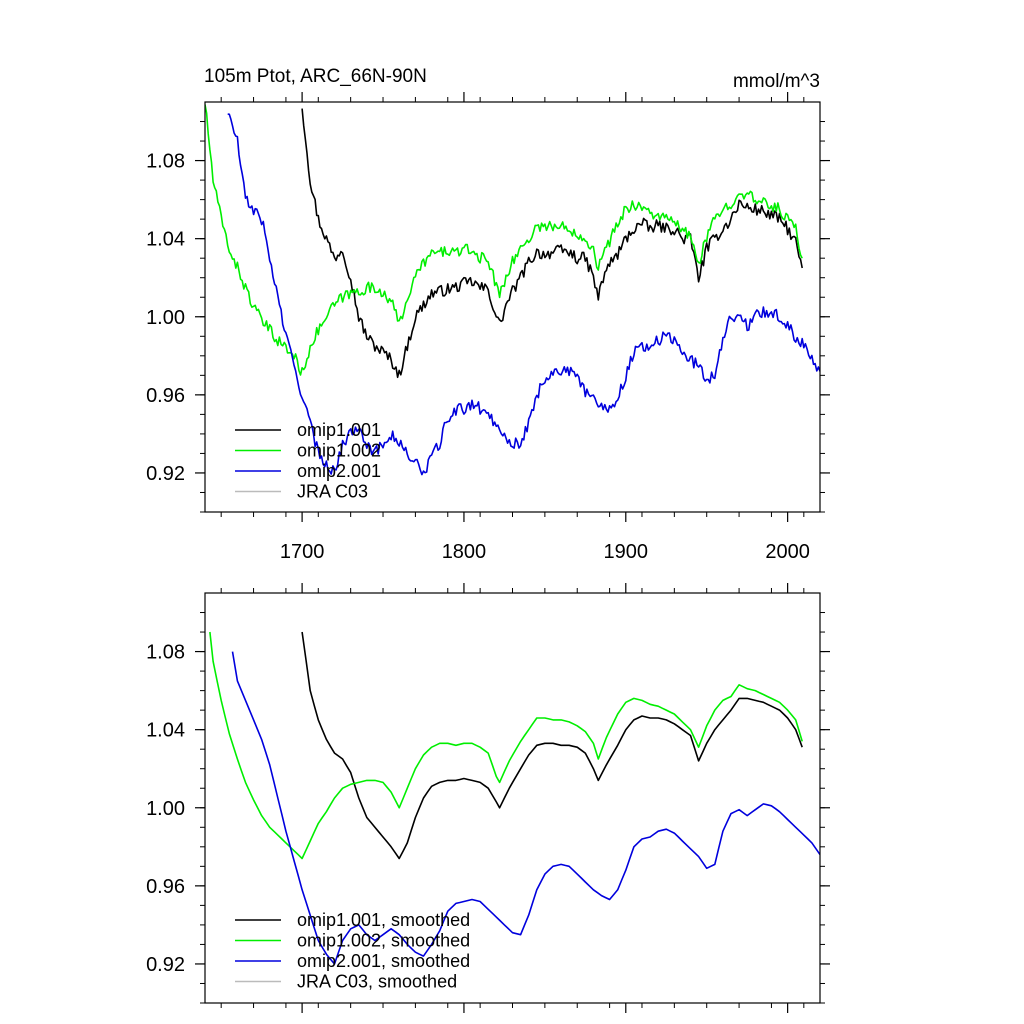  What do you see at coordinates (383, 941) in the screenshot?
I see `legend-label: omip1.002, smoothed` at bounding box center [383, 941].